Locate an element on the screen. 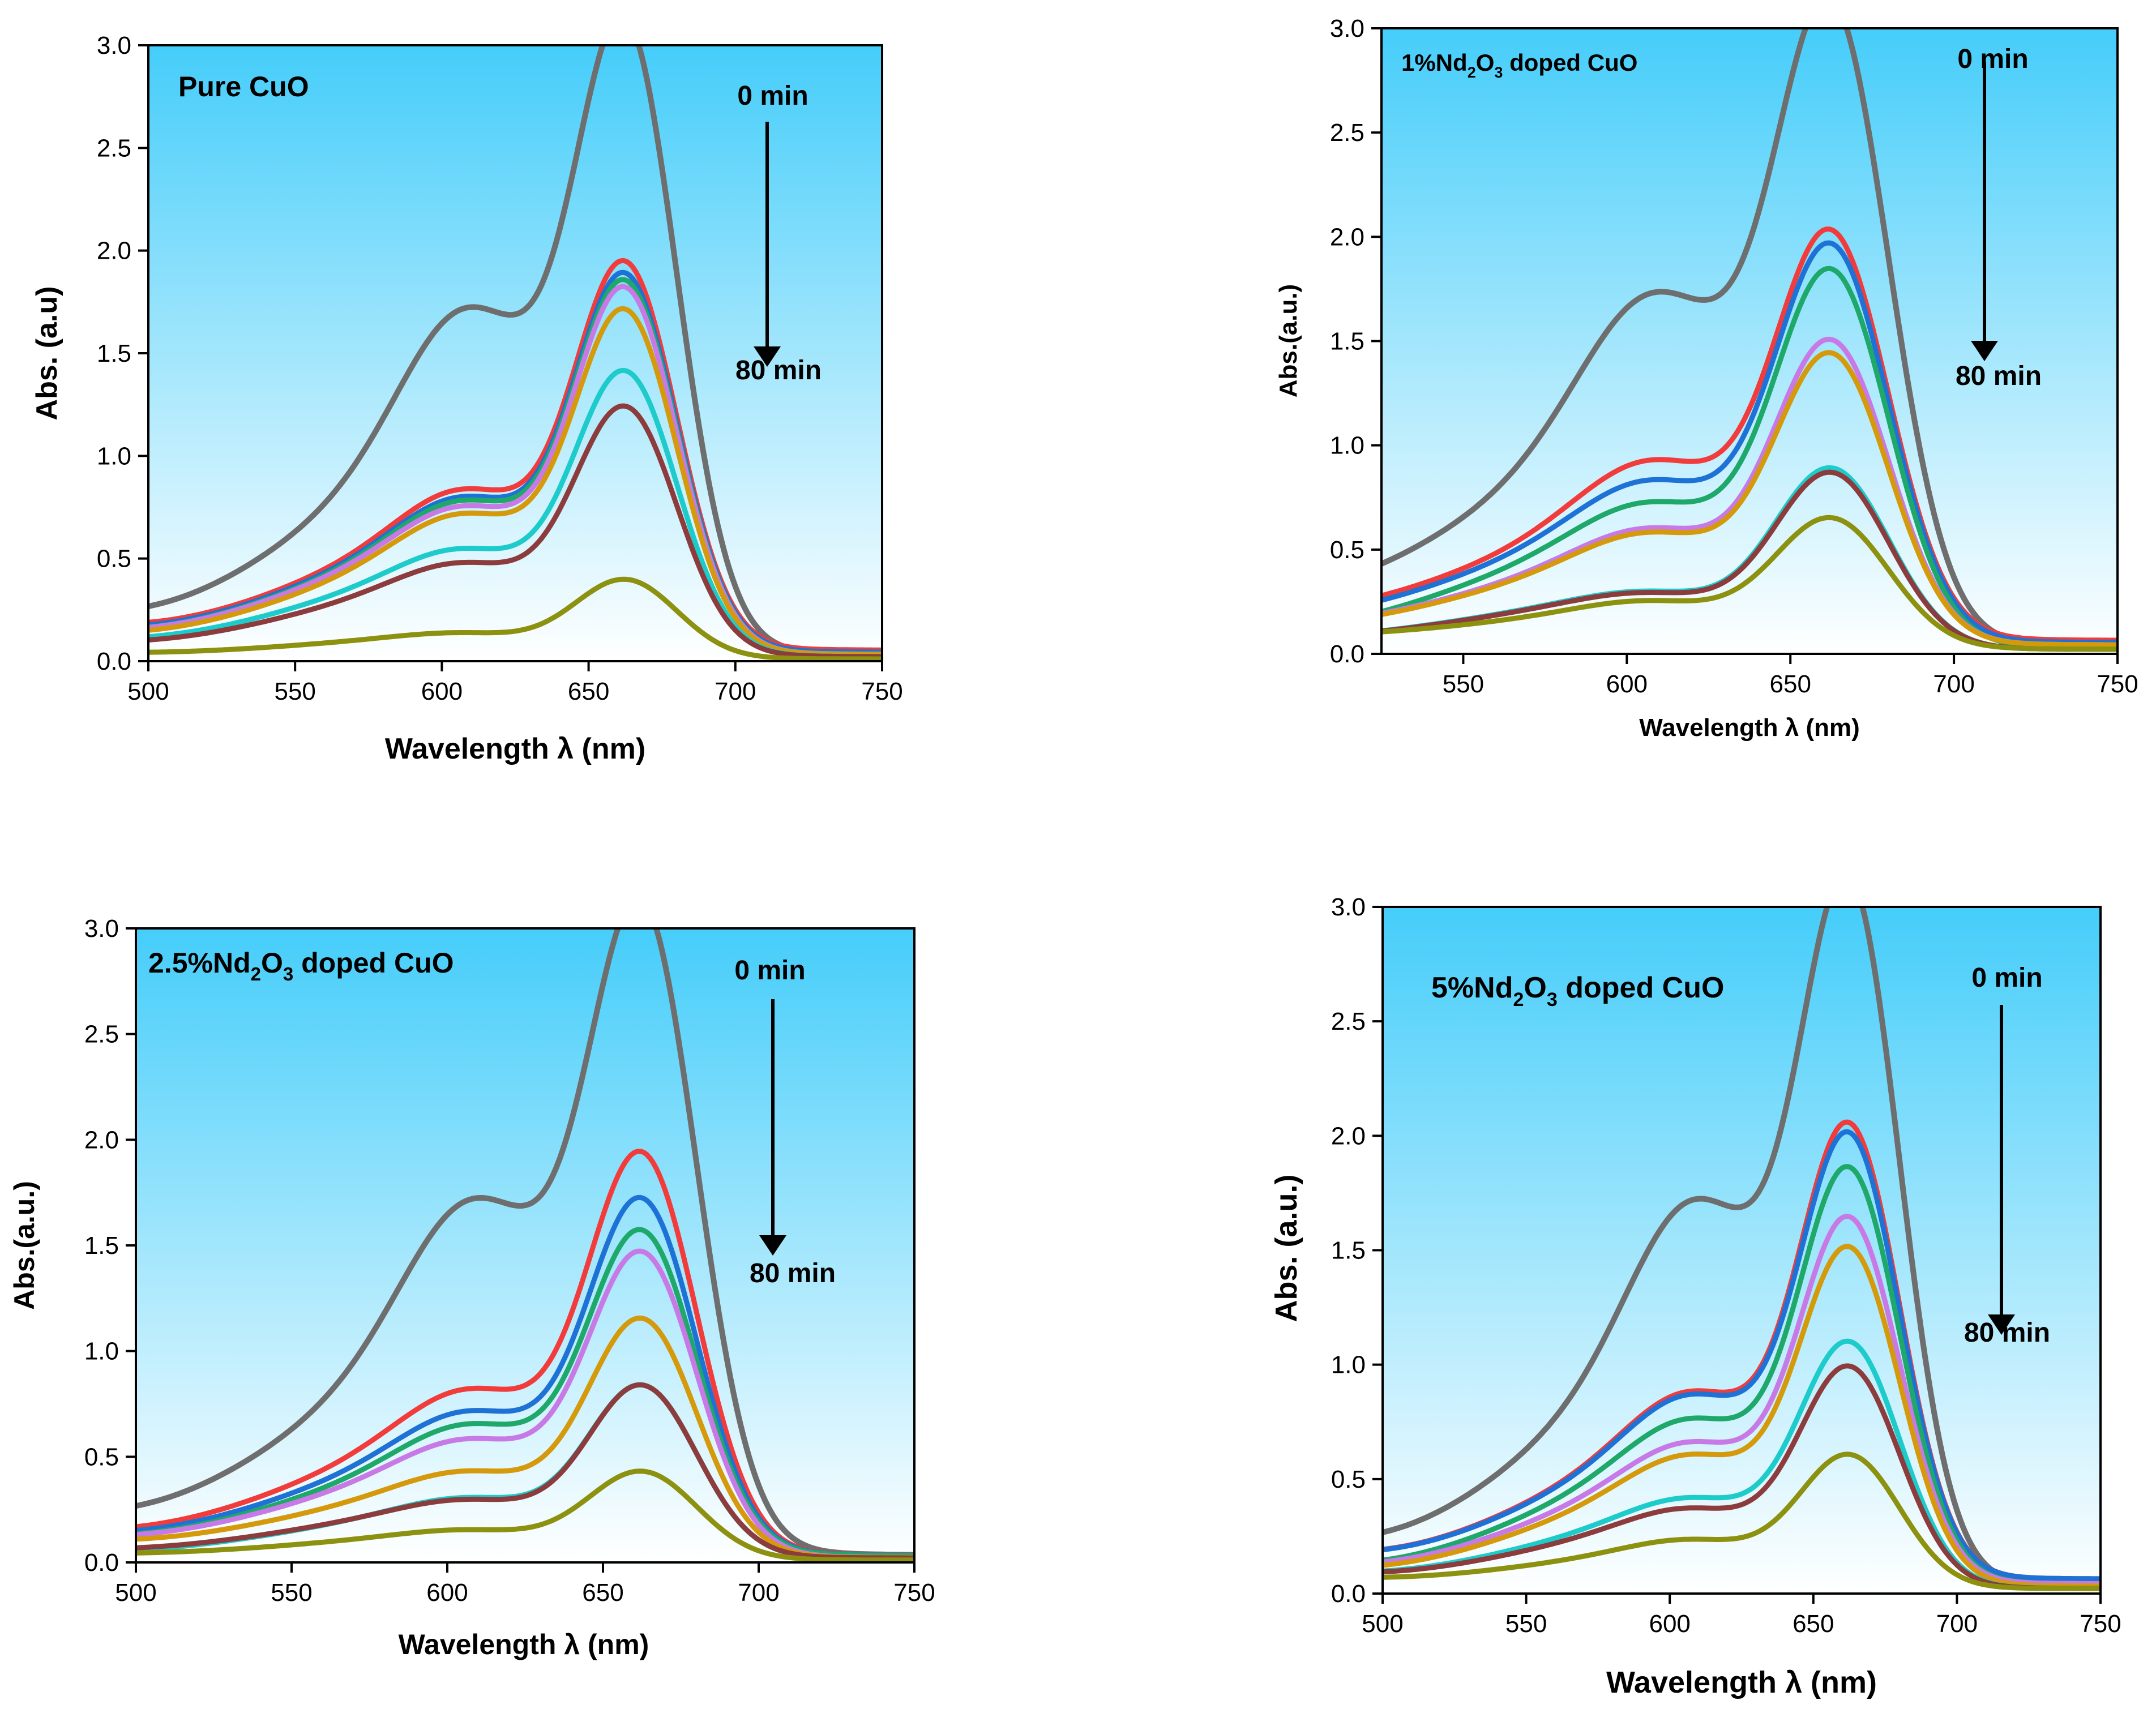 Image resolution: width=2156 pixels, height=1713 pixels. panel-title: Pure CuO is located at coordinates (243, 86).